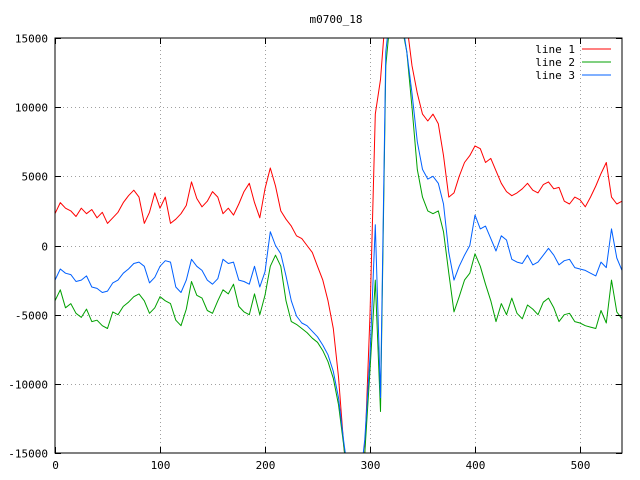 The width and height of the screenshot is (640, 480). Describe the element at coordinates (266, 465) in the screenshot. I see `x-tick-label: 200` at that location.